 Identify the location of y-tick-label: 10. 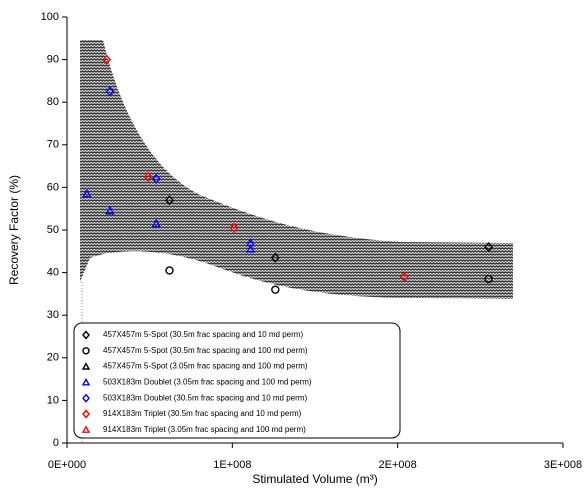
(53, 400).